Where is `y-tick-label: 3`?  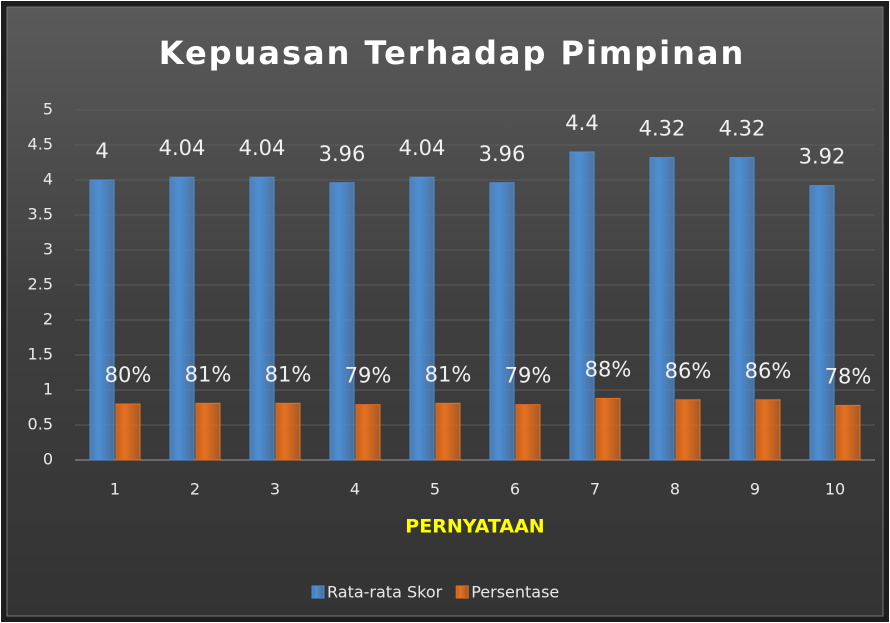 y-tick-label: 3 is located at coordinates (48, 249).